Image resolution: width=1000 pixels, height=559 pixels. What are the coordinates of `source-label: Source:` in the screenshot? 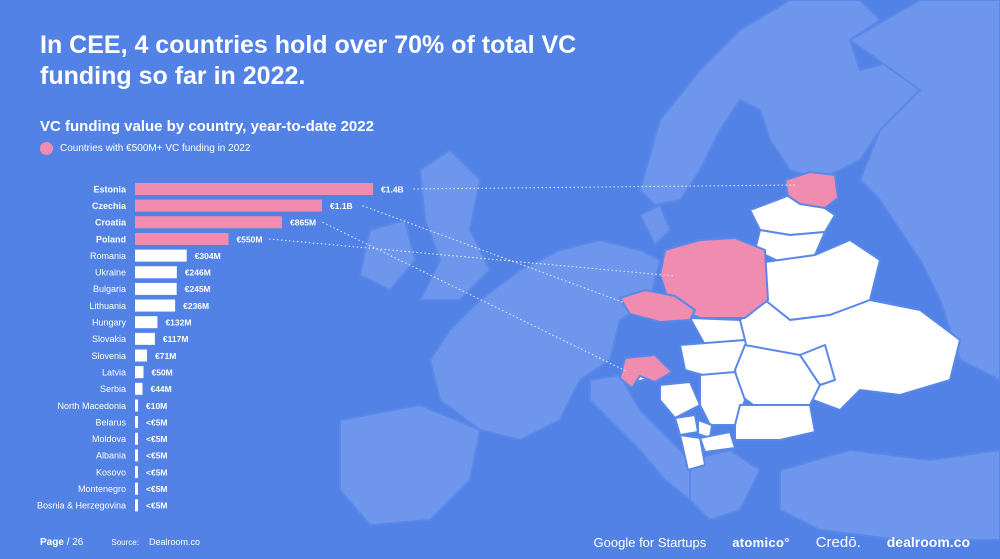 It's located at (125, 542).